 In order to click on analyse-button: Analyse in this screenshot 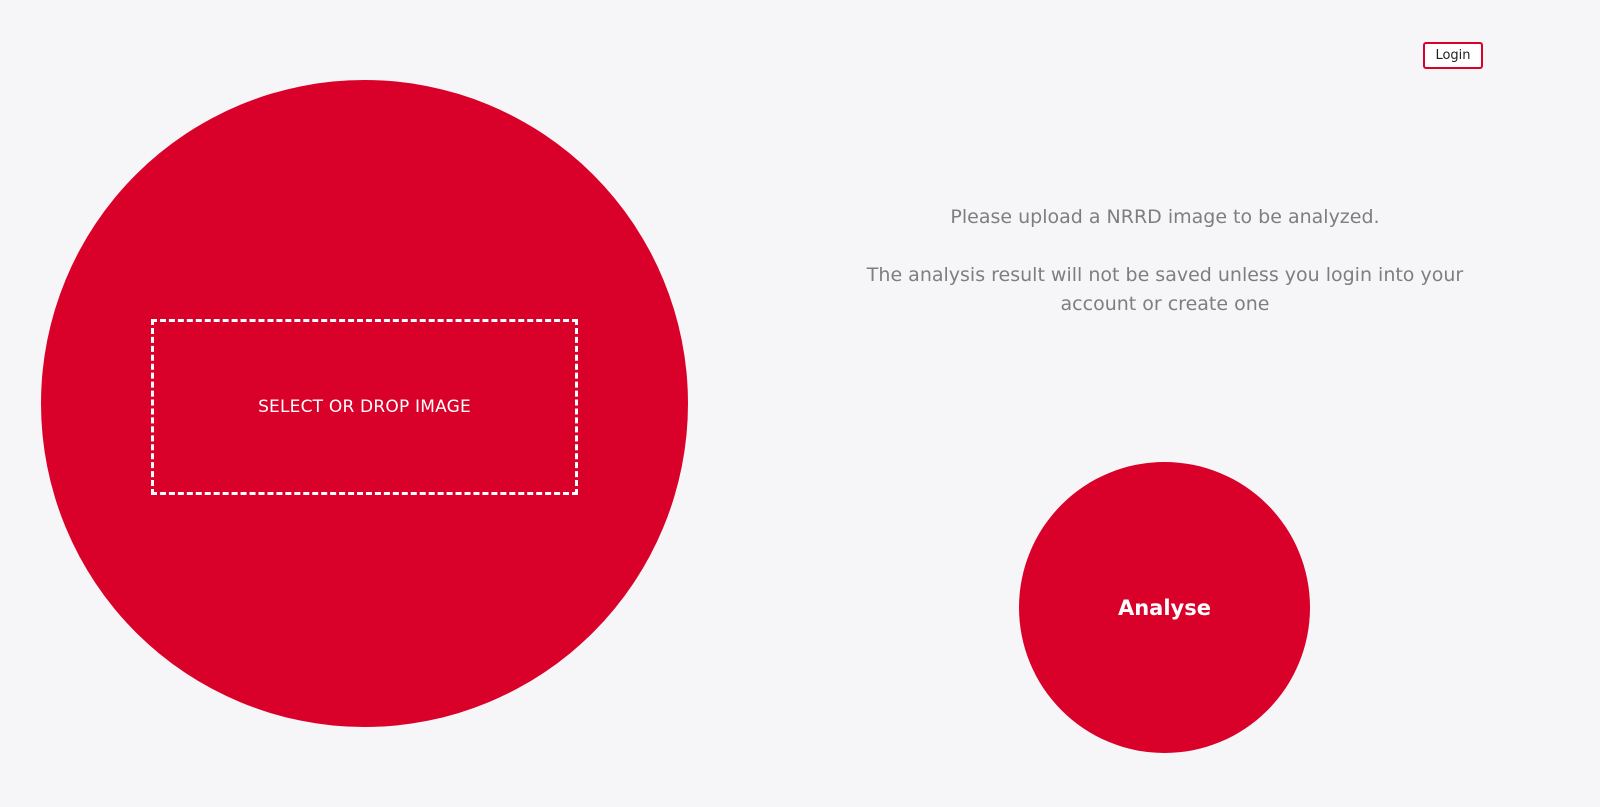, I will do `click(1164, 607)`.